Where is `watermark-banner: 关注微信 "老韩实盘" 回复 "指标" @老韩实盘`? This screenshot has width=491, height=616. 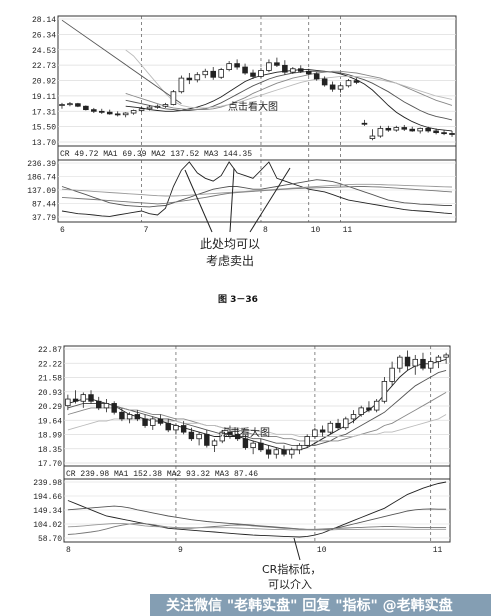
watermark-banner: 关注微信 "老韩实盘" 回复 "指标" @老韩实盘 is located at coordinates (320, 605).